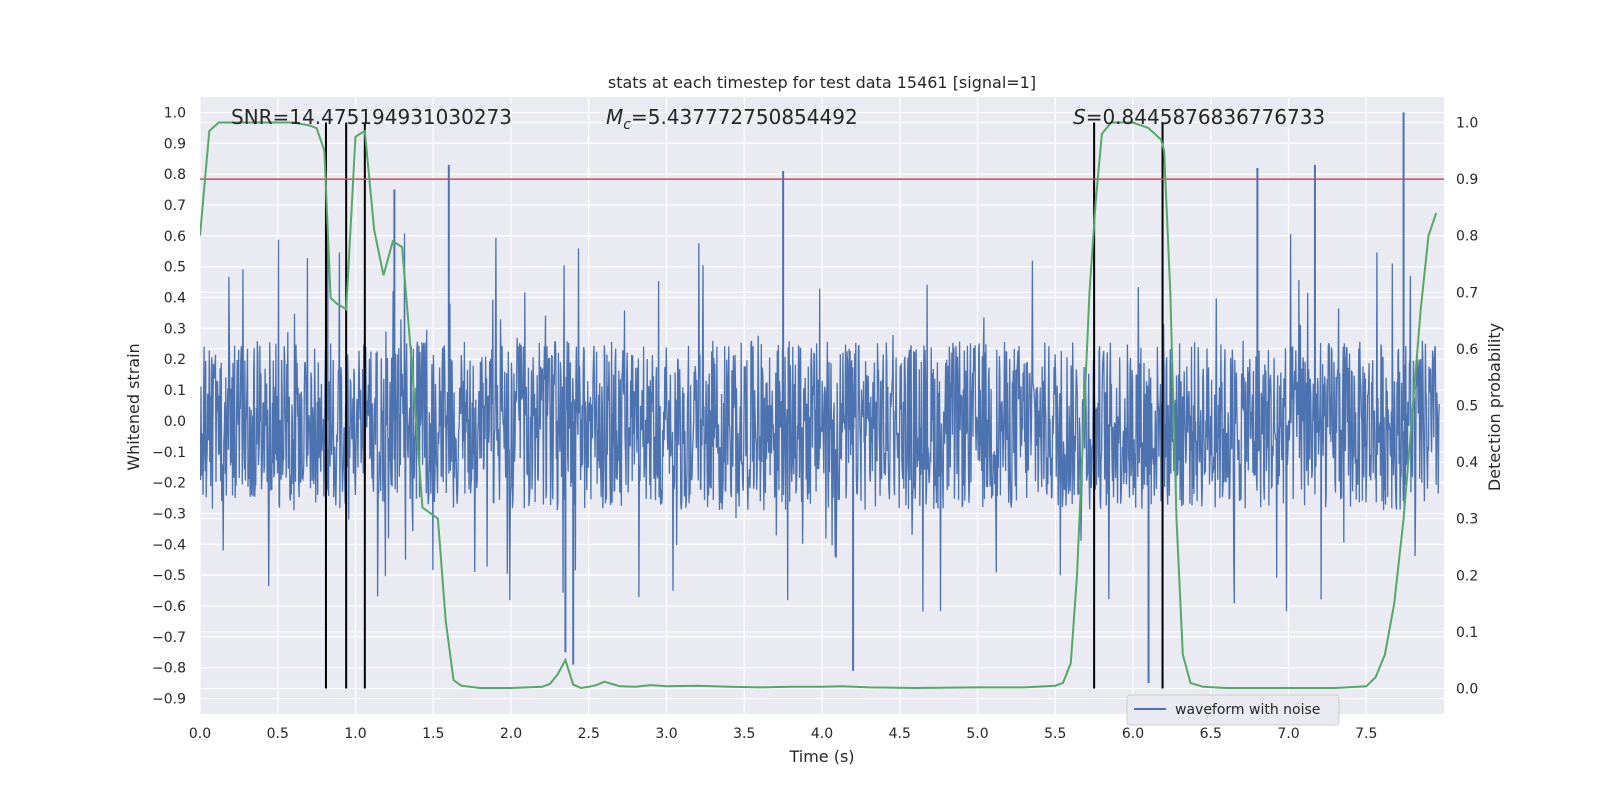  Describe the element at coordinates (169, 669) in the screenshot. I see `y-tick-label: −0.8` at that location.